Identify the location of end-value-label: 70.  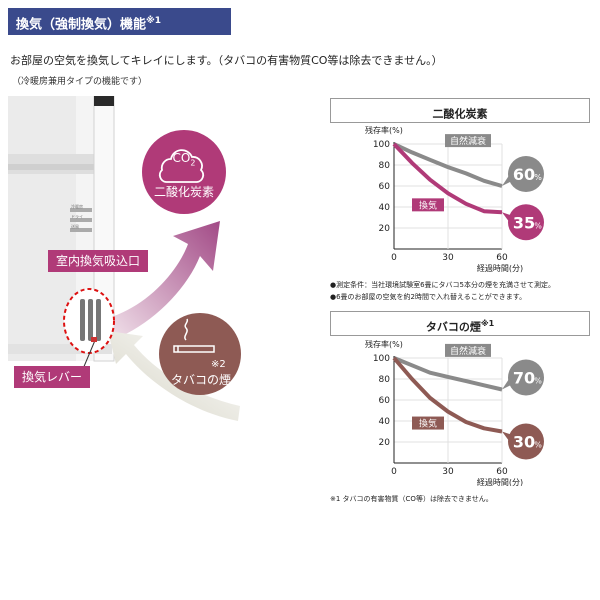
(524, 378).